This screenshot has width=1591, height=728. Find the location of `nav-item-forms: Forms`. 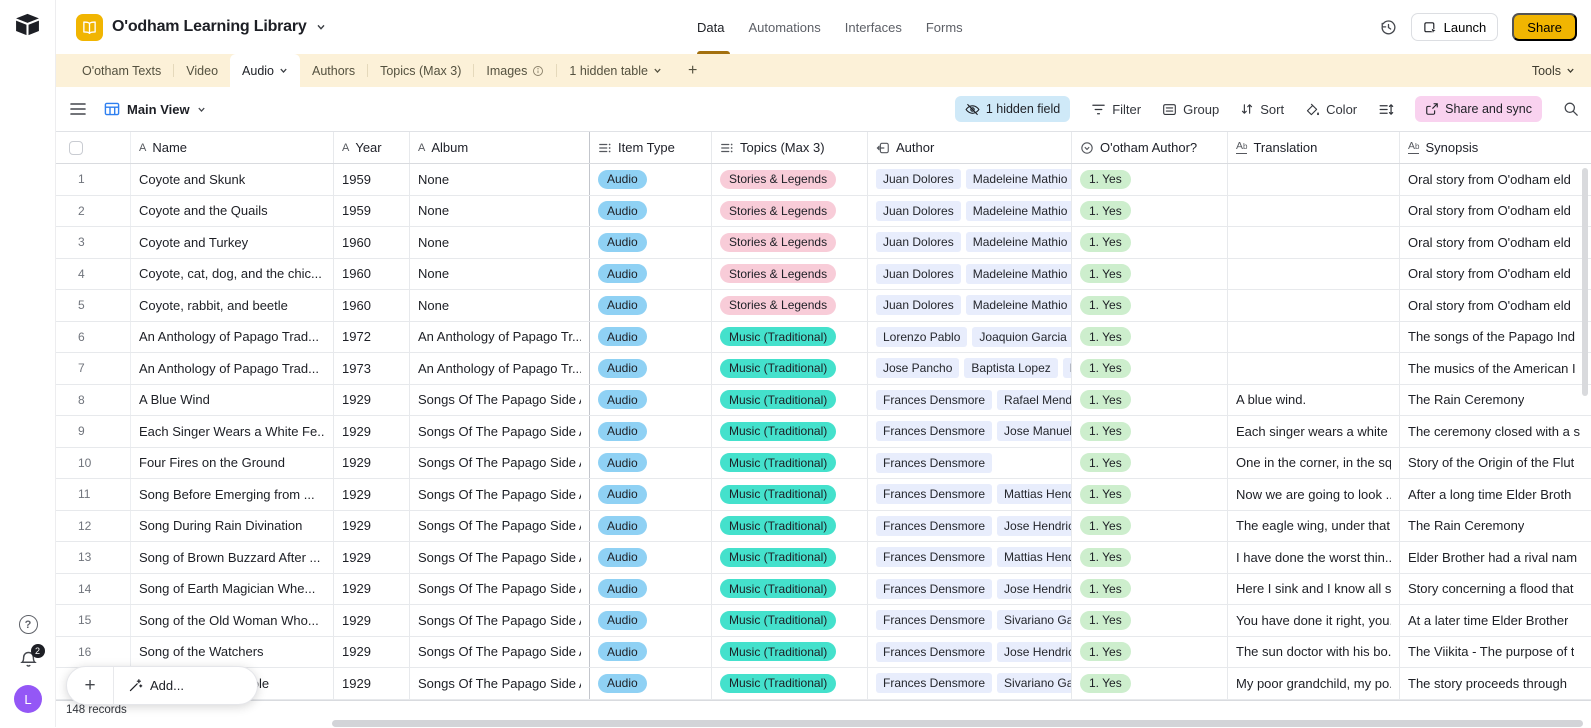

nav-item-forms: Forms is located at coordinates (944, 27).